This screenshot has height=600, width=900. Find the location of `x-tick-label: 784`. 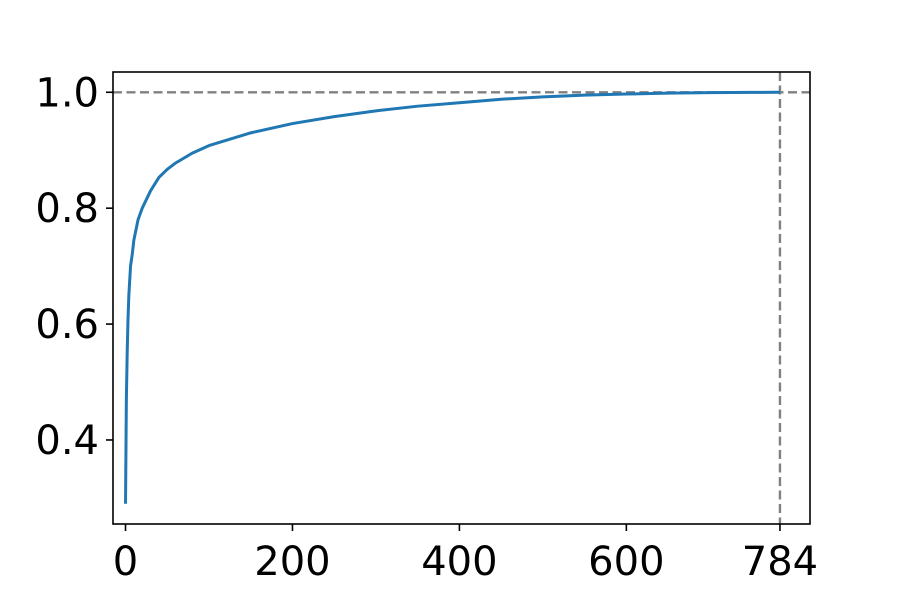

x-tick-label: 784 is located at coordinates (780, 562).